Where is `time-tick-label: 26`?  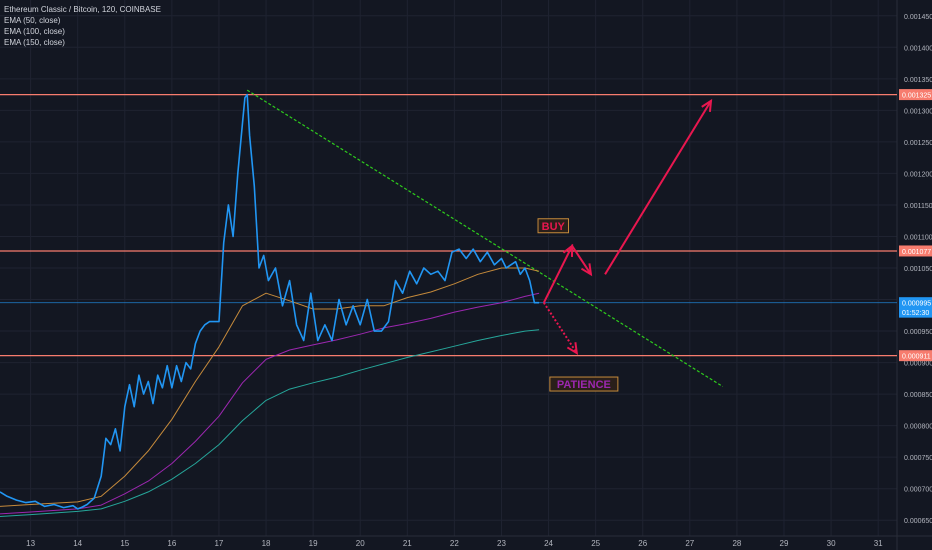 time-tick-label: 26 is located at coordinates (642, 543).